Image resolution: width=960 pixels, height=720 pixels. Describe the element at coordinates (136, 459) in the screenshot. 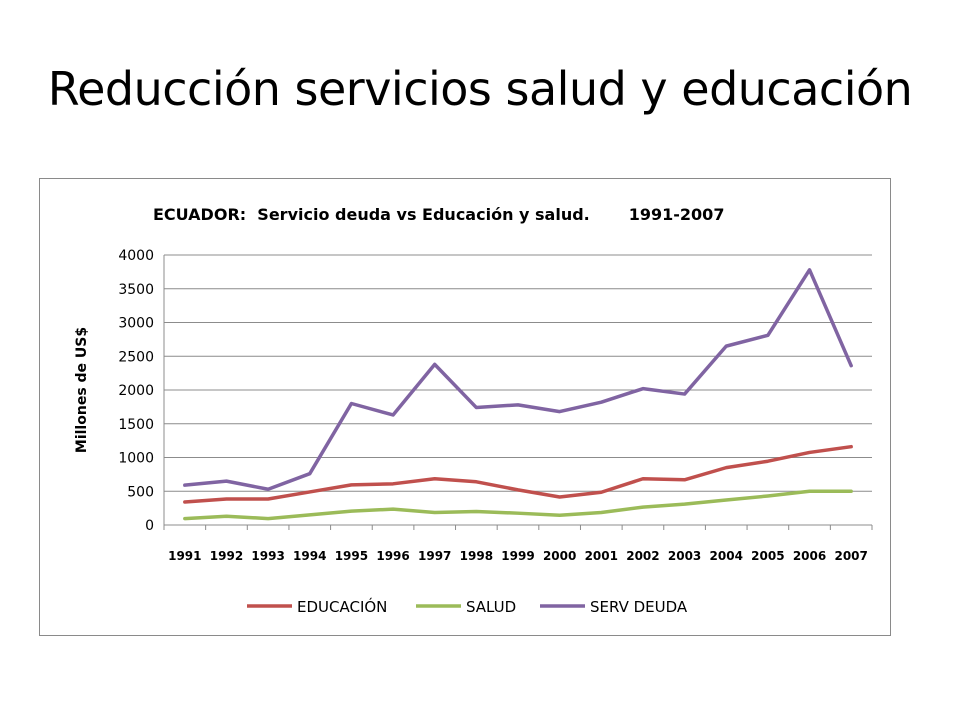

I see `y-tick-label: 1000` at that location.